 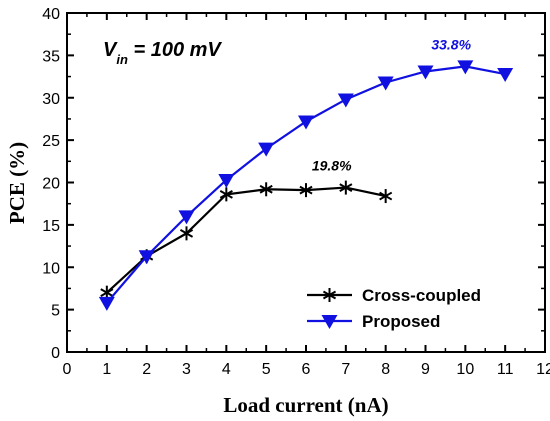 What do you see at coordinates (55, 353) in the screenshot?
I see `y-tick-label: 0` at bounding box center [55, 353].